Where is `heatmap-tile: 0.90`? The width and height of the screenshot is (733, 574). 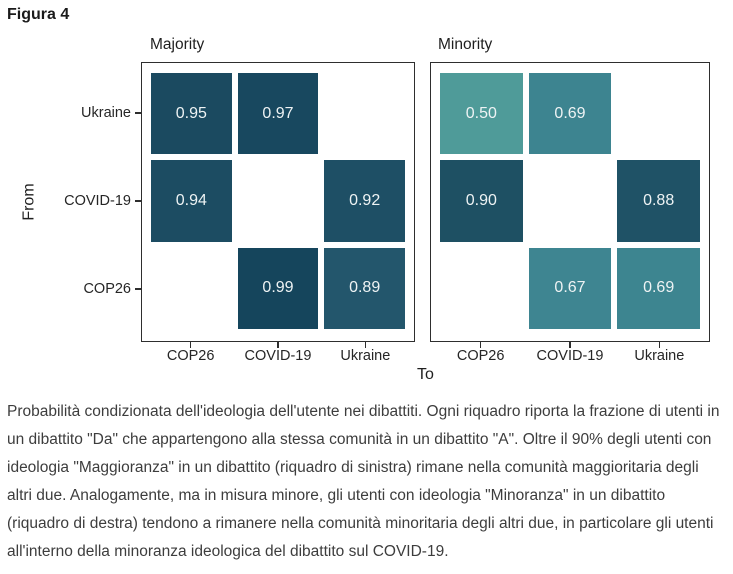
heatmap-tile: 0.90 is located at coordinates (481, 201).